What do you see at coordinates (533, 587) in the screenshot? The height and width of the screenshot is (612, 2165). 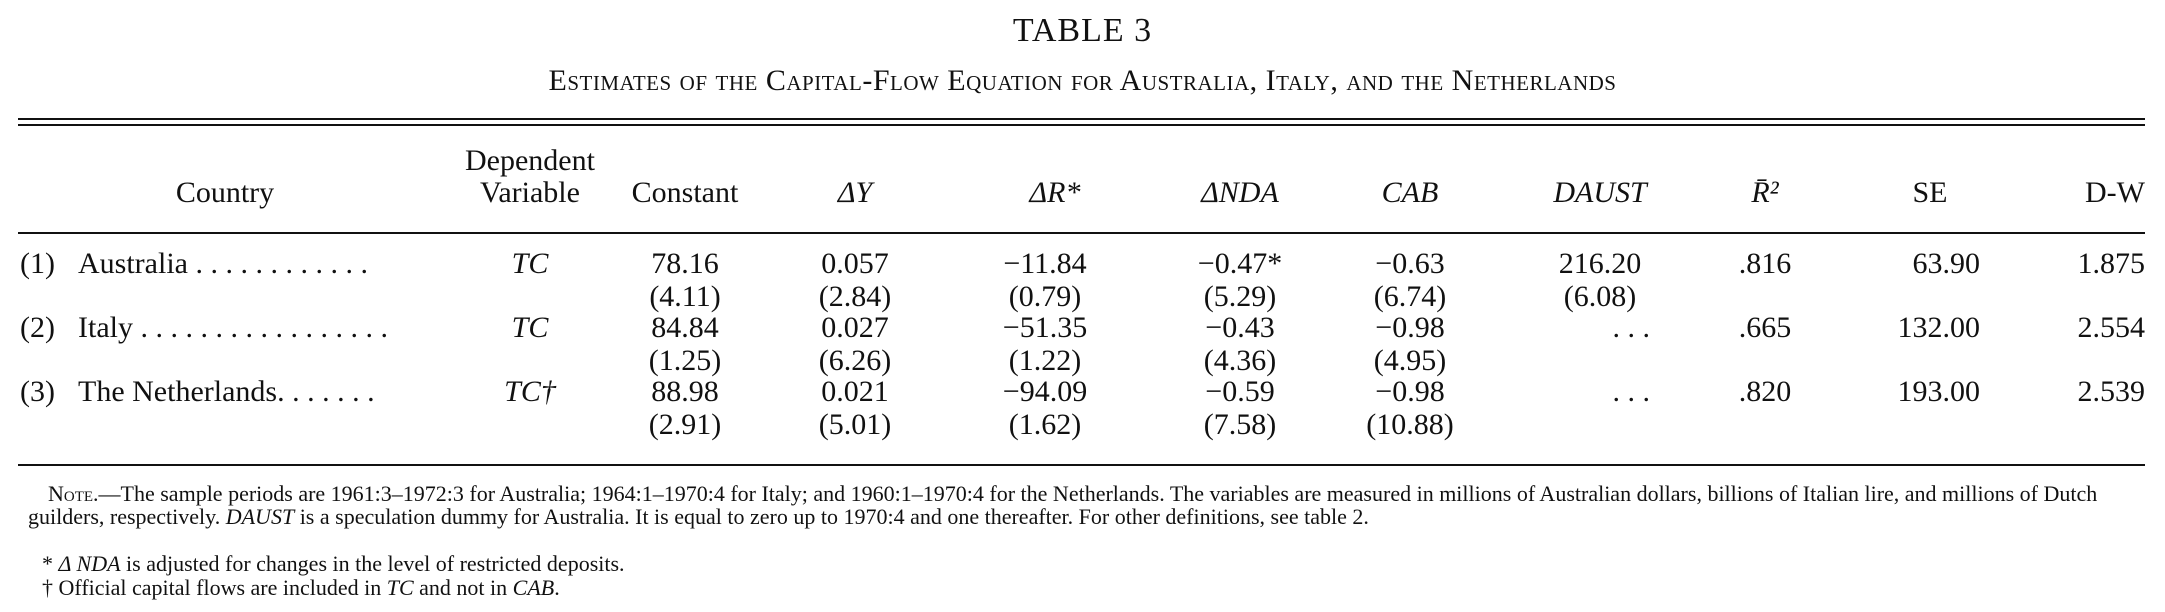 I see `footnote-dagger-term-2: CAB` at bounding box center [533, 587].